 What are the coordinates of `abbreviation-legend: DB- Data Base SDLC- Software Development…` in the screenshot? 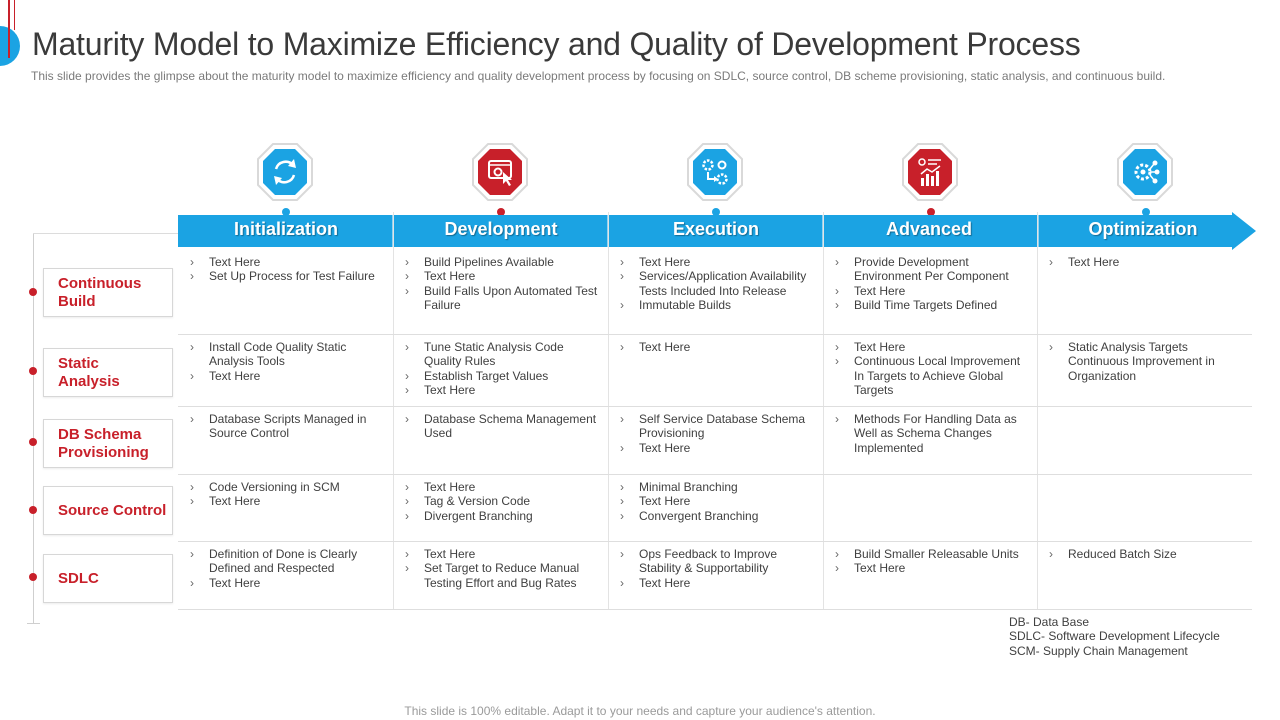 It's located at (1114, 636).